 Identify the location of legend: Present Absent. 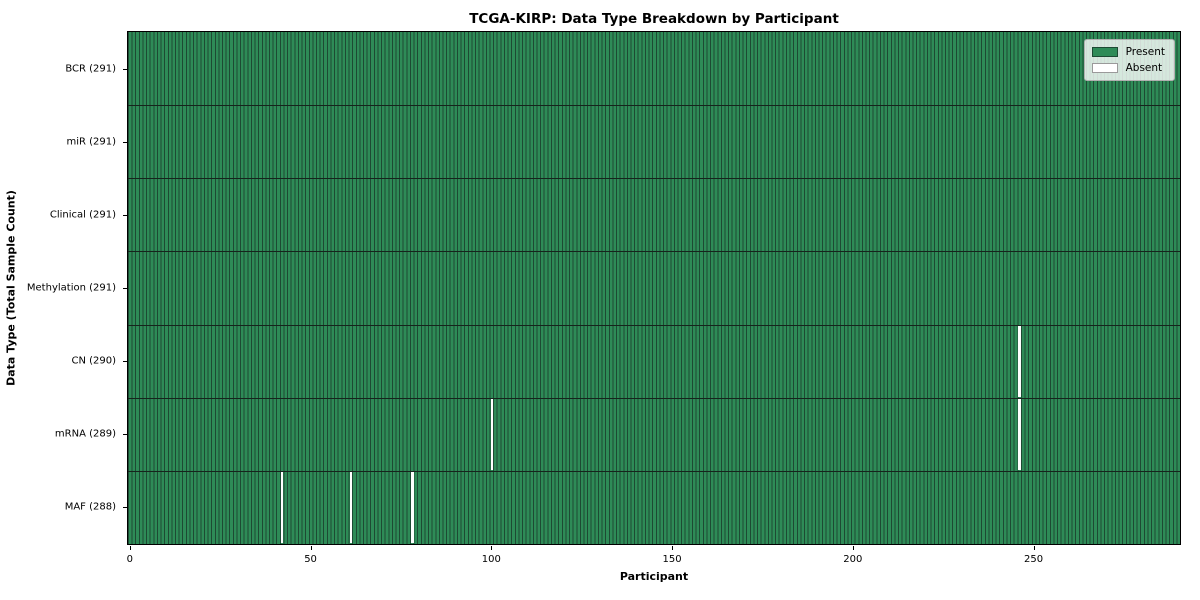
(1129, 60).